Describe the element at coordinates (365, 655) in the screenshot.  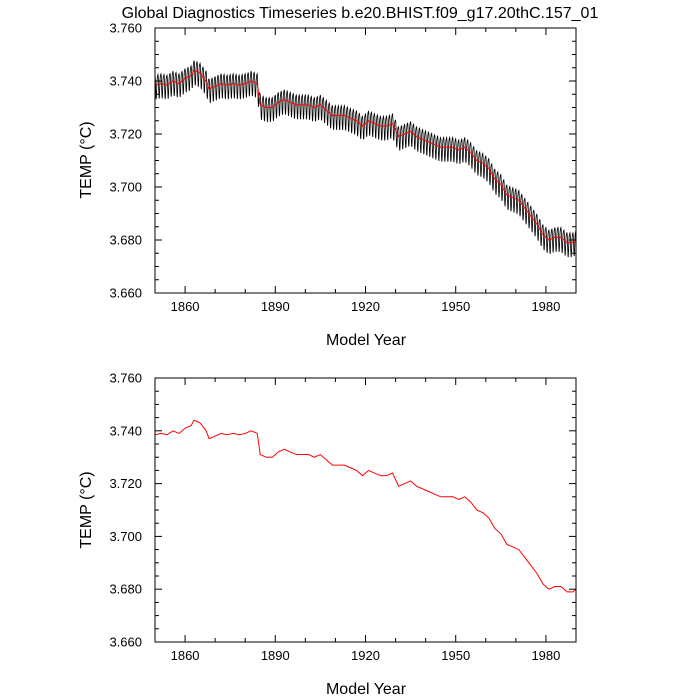
I see `bottom-x-tick-label: 1920` at that location.